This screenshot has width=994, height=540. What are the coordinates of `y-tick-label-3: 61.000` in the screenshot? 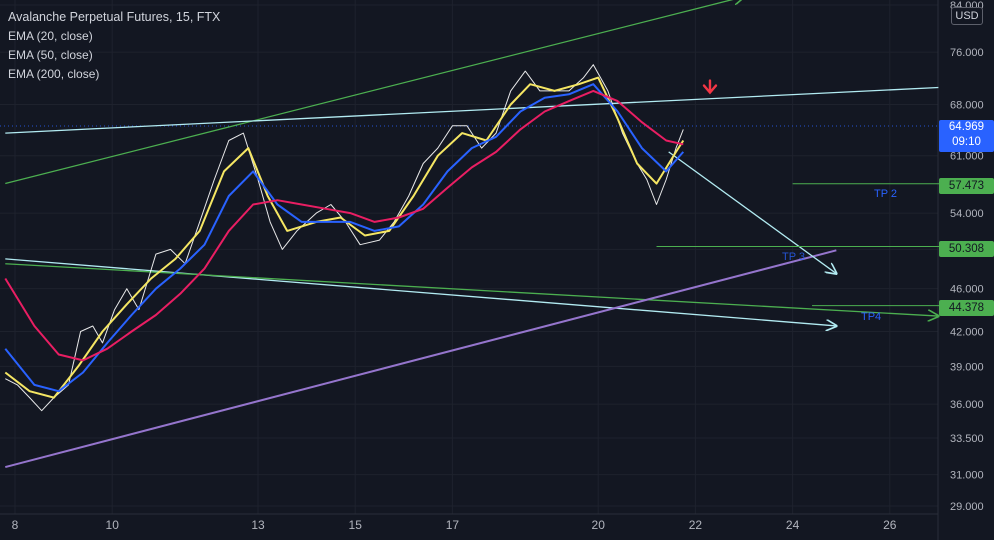 It's located at (967, 157).